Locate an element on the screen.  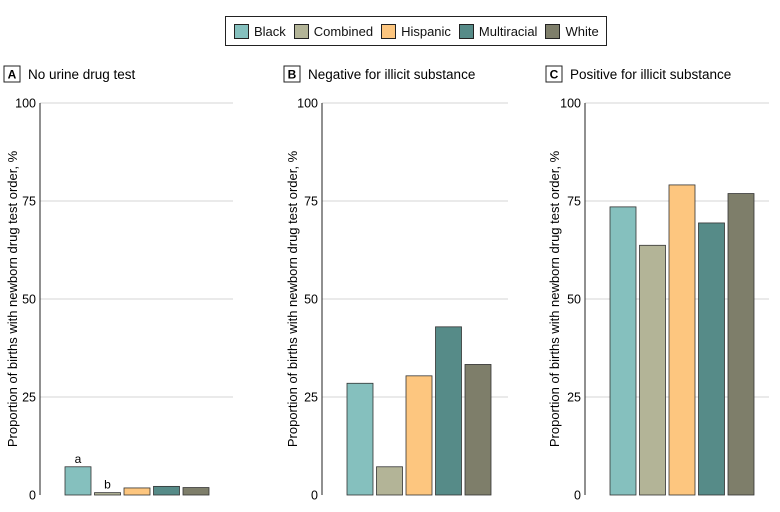
legend-item-multiracial: Multiracial is located at coordinates (498, 31).